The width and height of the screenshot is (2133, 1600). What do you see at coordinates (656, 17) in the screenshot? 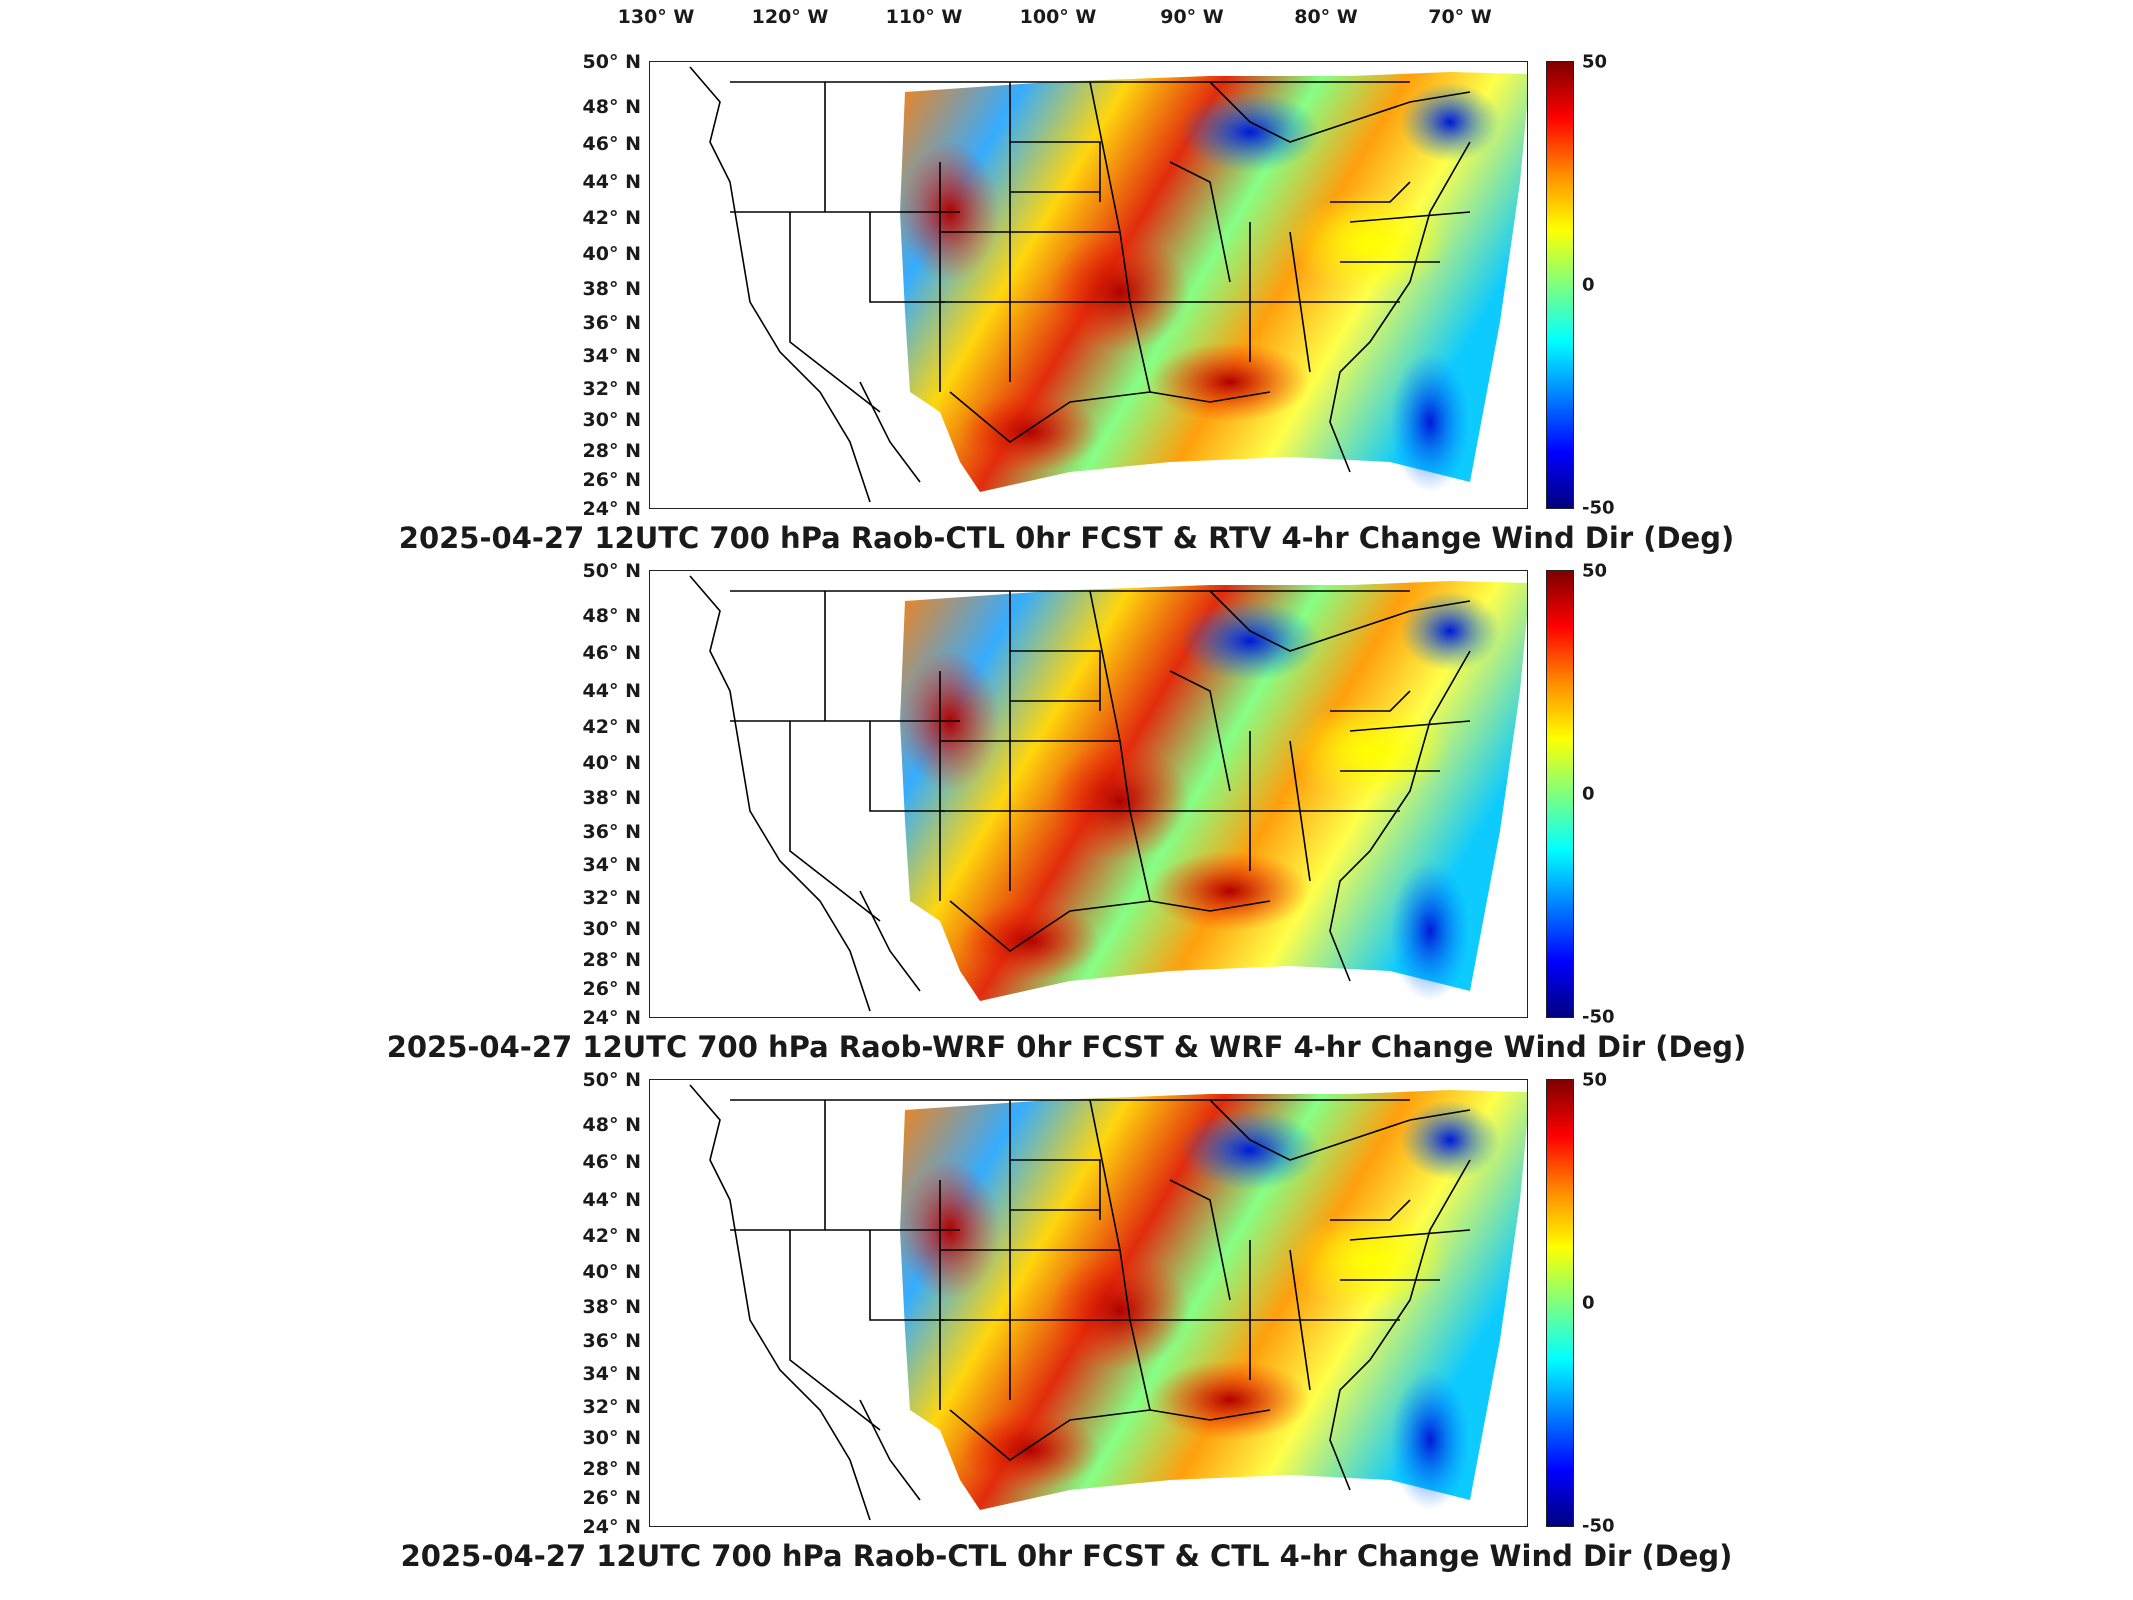
I see `lon-label-130w: 130° W` at bounding box center [656, 17].